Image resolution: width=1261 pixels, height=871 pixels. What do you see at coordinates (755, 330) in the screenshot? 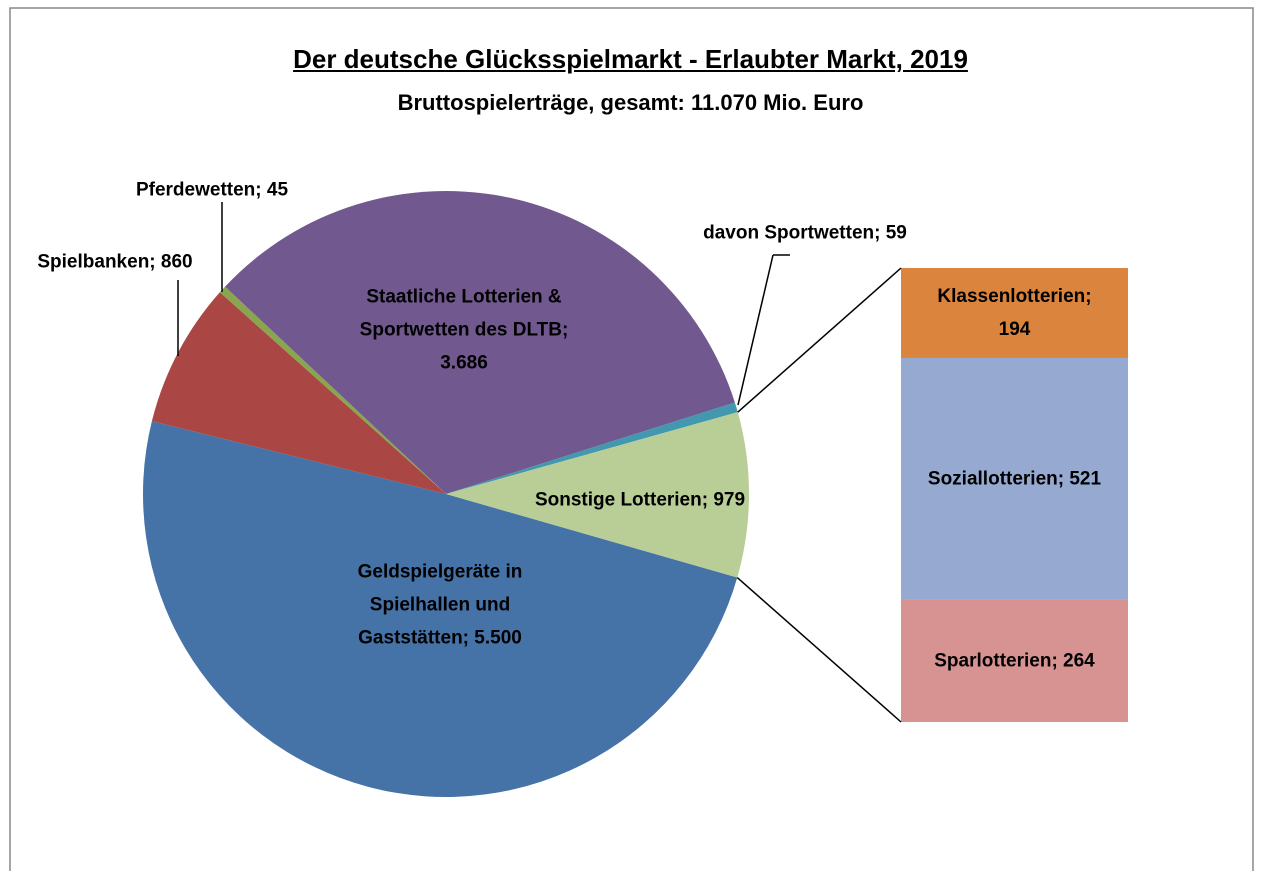
I see `leader-line` at bounding box center [755, 330].